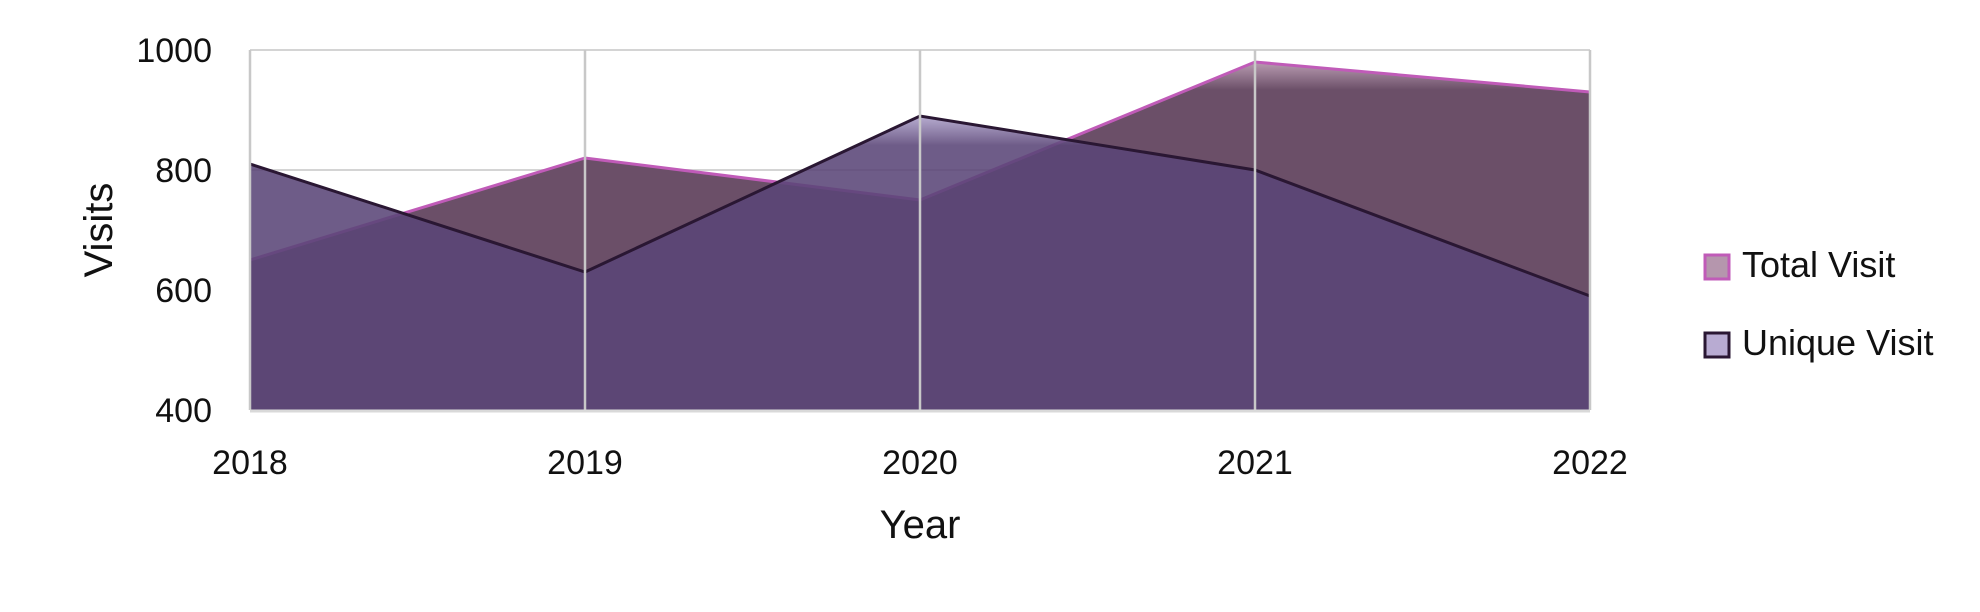 The image size is (1980, 612). What do you see at coordinates (250, 463) in the screenshot?
I see `x-tick-label-2018: 2018` at bounding box center [250, 463].